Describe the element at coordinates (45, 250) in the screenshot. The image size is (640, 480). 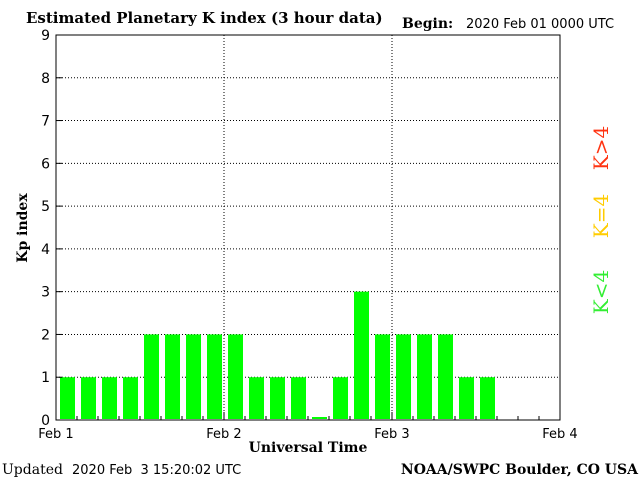
I see `y-tick-label: 4` at that location.